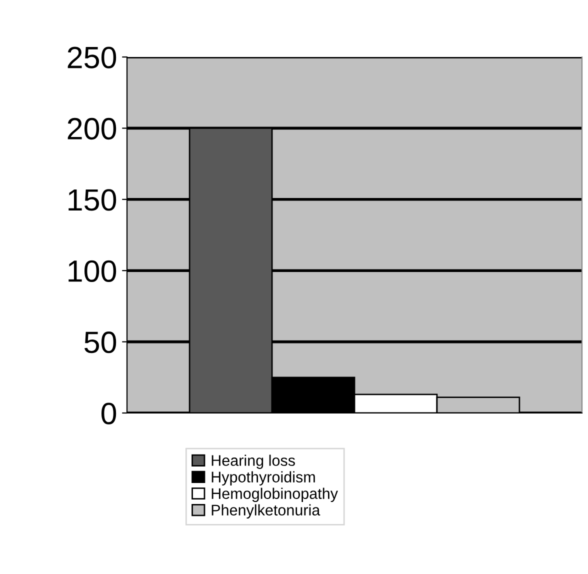 The height and width of the screenshot is (574, 588). What do you see at coordinates (92, 57) in the screenshot?
I see `y-tick-label: 250` at bounding box center [92, 57].